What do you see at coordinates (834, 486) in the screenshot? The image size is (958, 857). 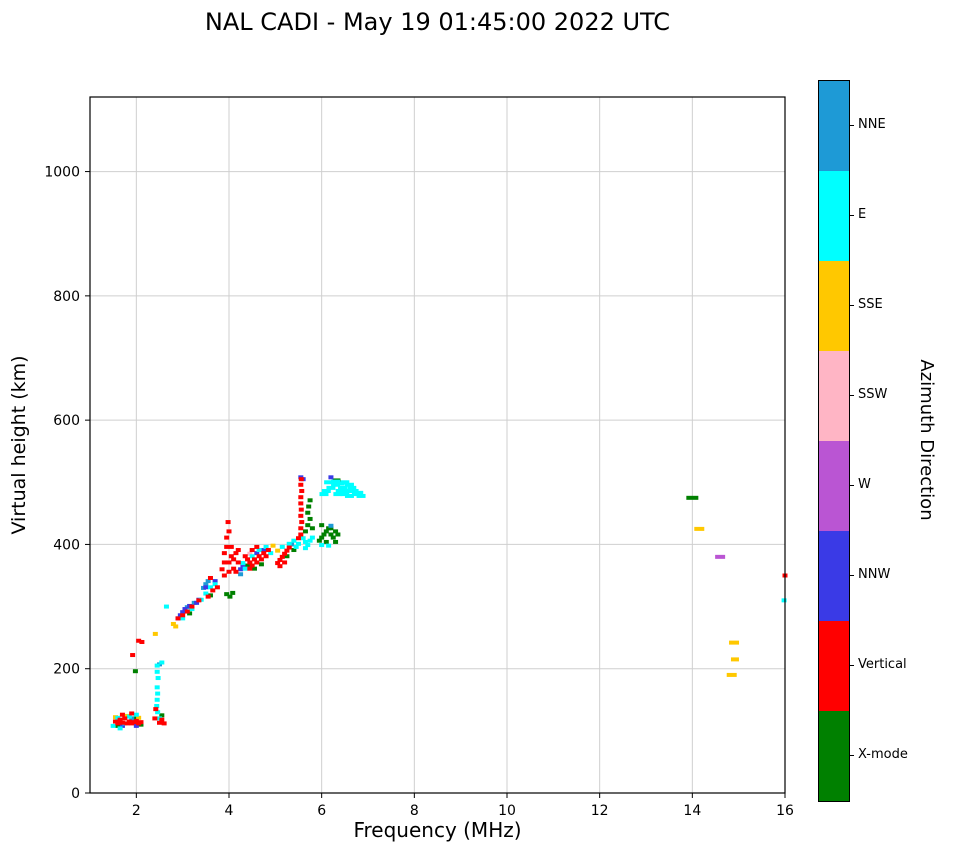 I see `colorbar-segment-w` at bounding box center [834, 486].